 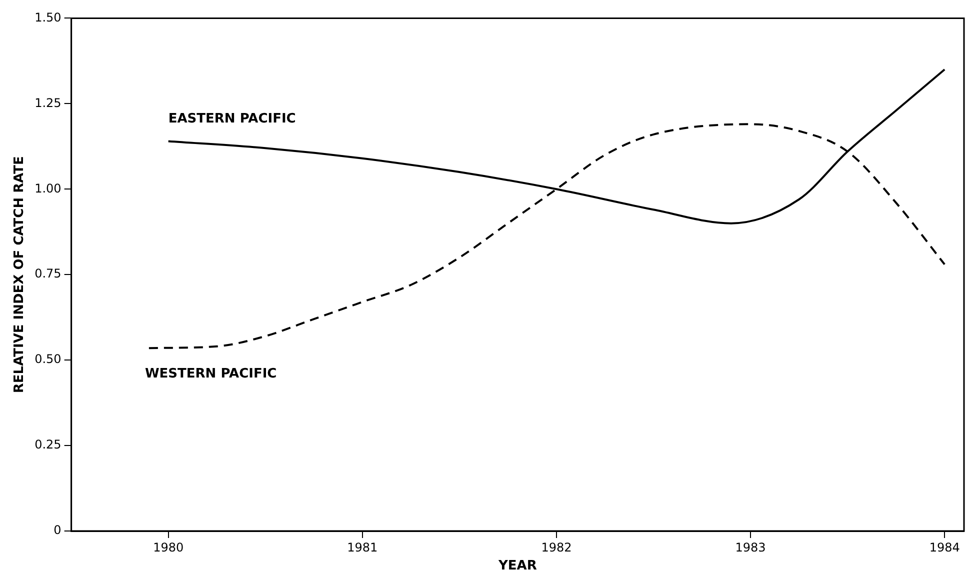 What do you see at coordinates (48, 359) in the screenshot?
I see `y-tick-label: 0.50` at bounding box center [48, 359].